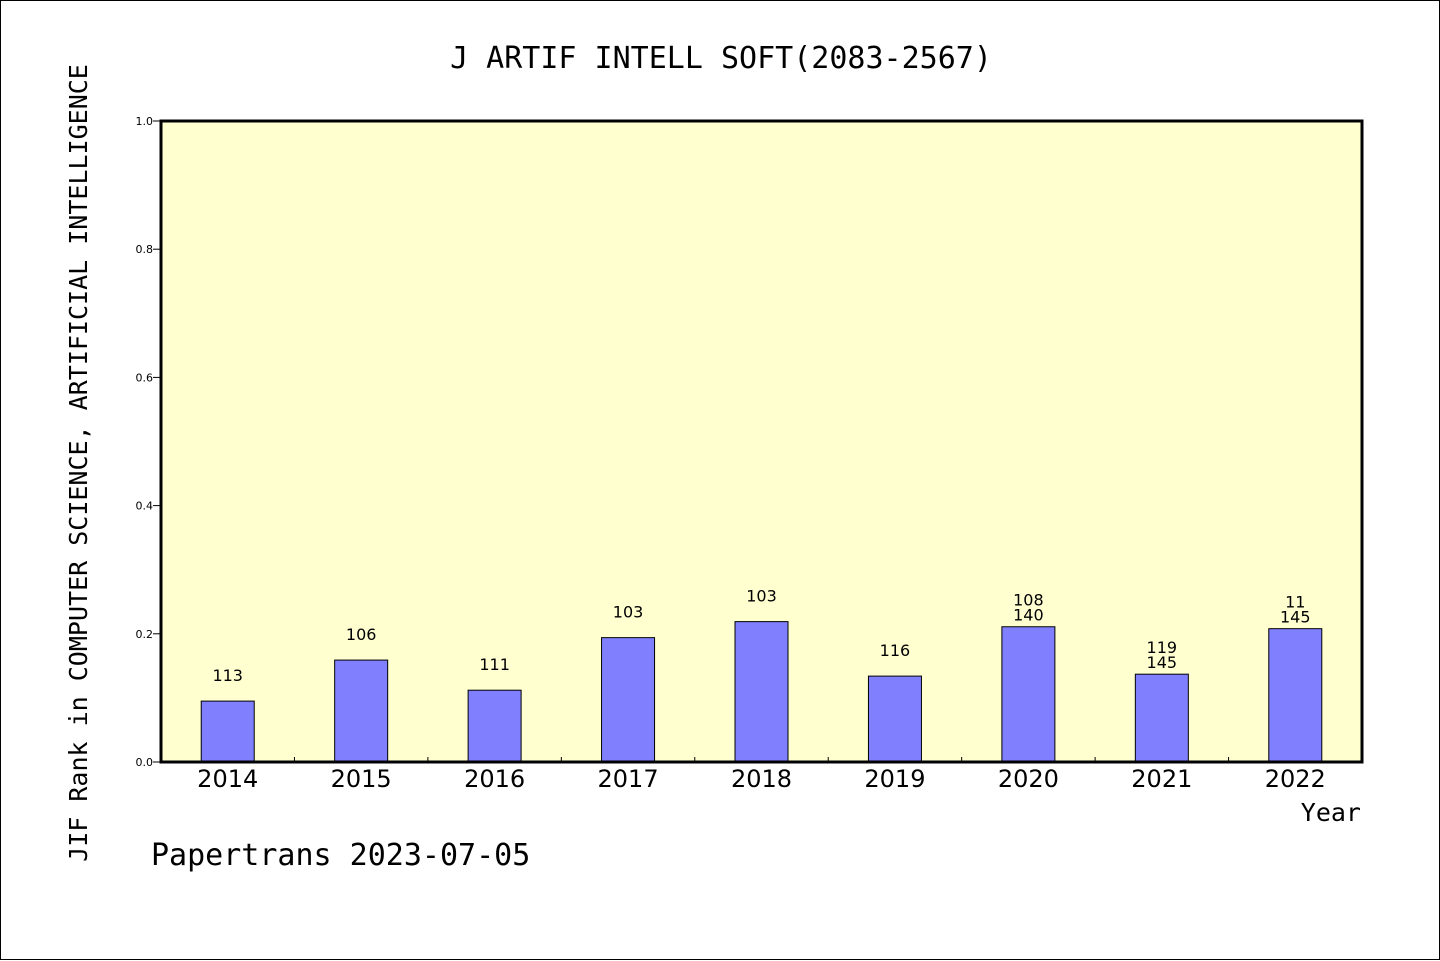 This screenshot has height=961, width=1440. Describe the element at coordinates (494, 726) in the screenshot. I see `bar-2016` at that location.